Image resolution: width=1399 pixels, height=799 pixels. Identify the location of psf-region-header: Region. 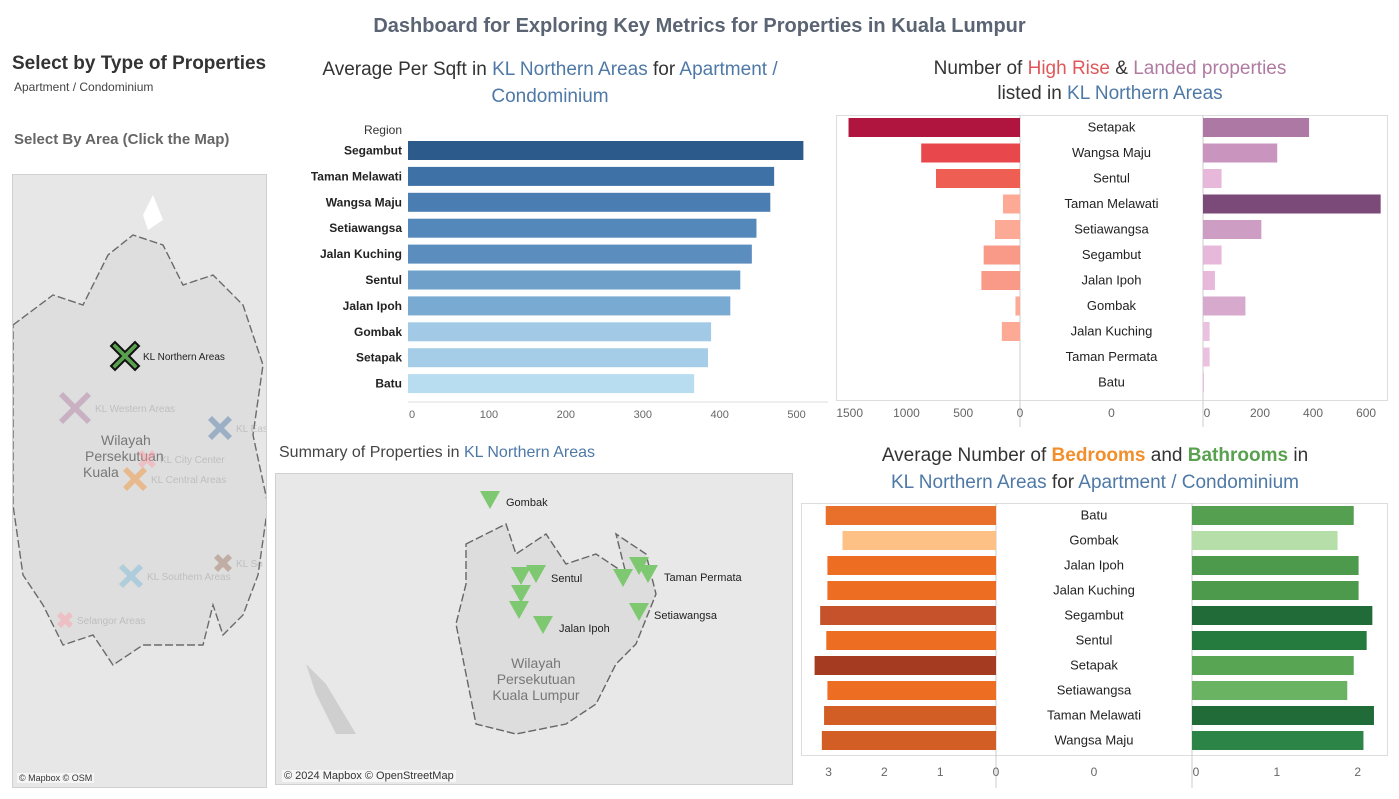
(383, 130).